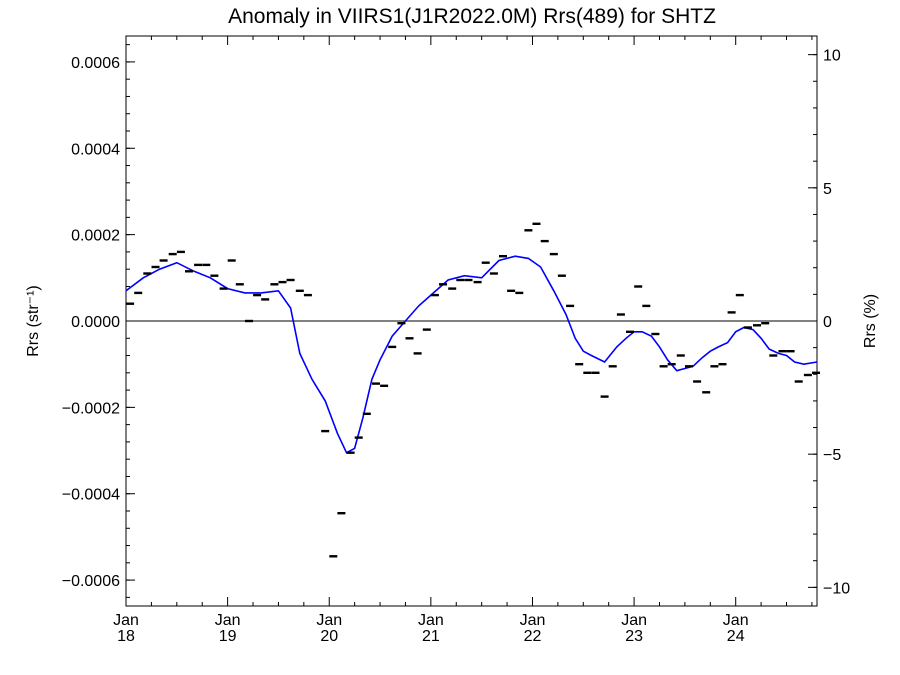 This screenshot has height=675, width=900. Describe the element at coordinates (91, 581) in the screenshot. I see `y-left-tick-label: −0.0006` at that location.